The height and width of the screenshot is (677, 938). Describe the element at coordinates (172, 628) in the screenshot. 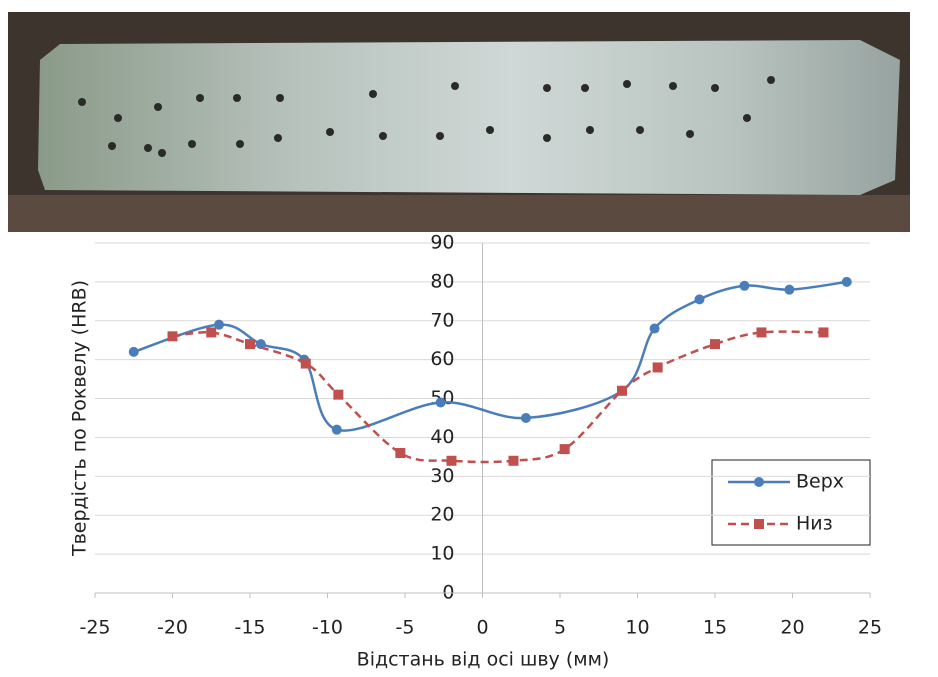

I see `x-tick-label: -20` at that location.